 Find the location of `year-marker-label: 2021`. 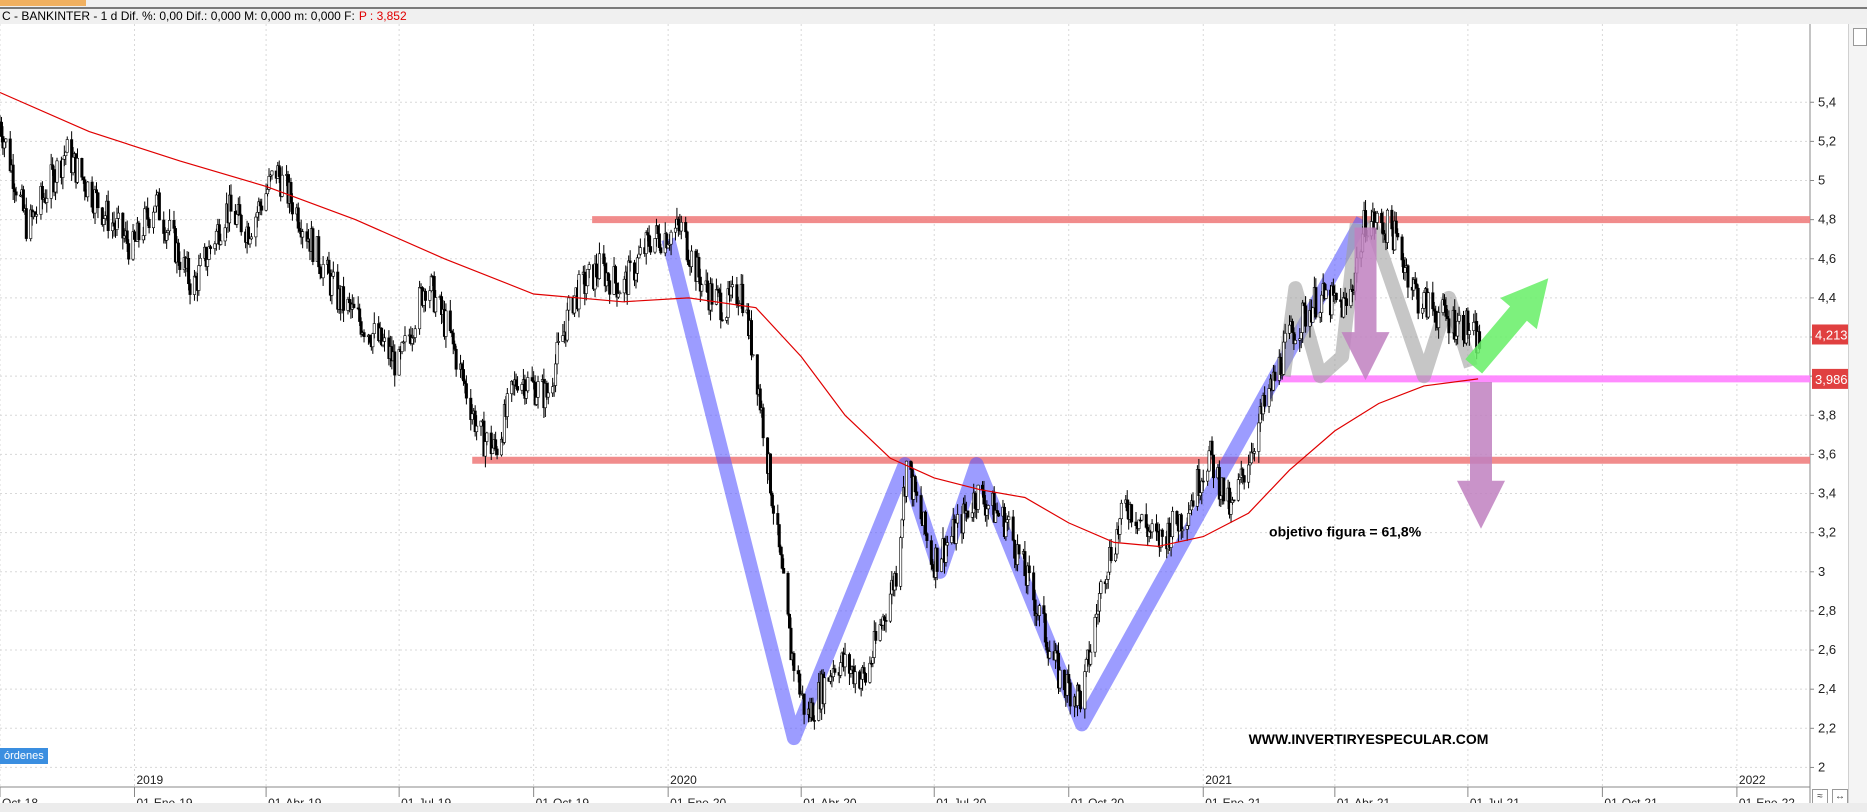

year-marker-label: 2021 is located at coordinates (1218, 780).